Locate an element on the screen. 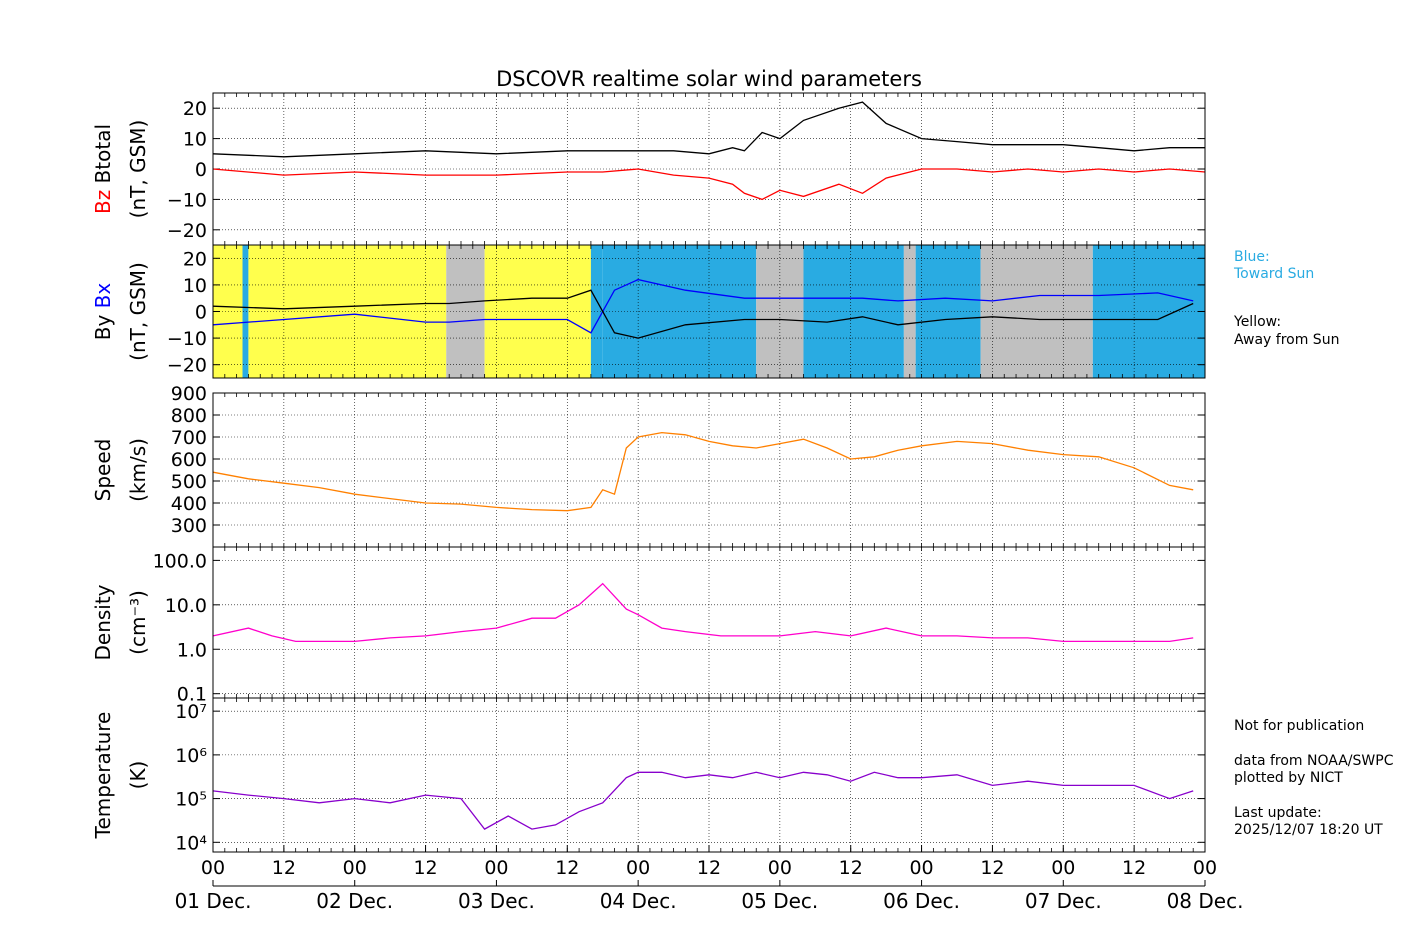 Image resolution: width=1417 pixels, height=948 pixels. y-tick-label: 100.0 is located at coordinates (180, 561).